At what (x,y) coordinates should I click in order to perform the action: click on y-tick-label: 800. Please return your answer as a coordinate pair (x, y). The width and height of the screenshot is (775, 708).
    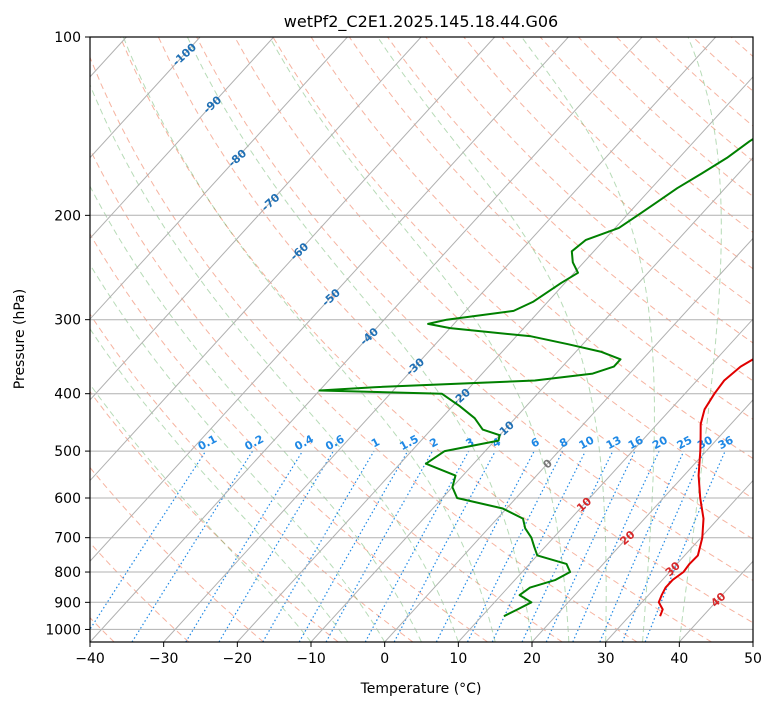
    Looking at the image, I should click on (67, 573).